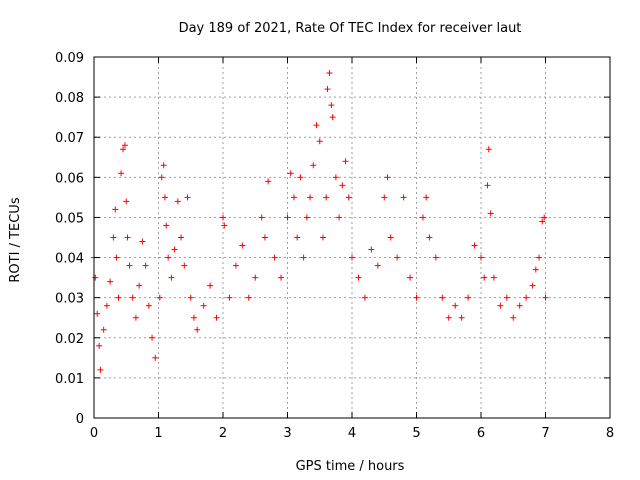 The width and height of the screenshot is (640, 480). Describe the element at coordinates (69, 379) in the screenshot. I see `y-tick-label: 0.01` at that location.